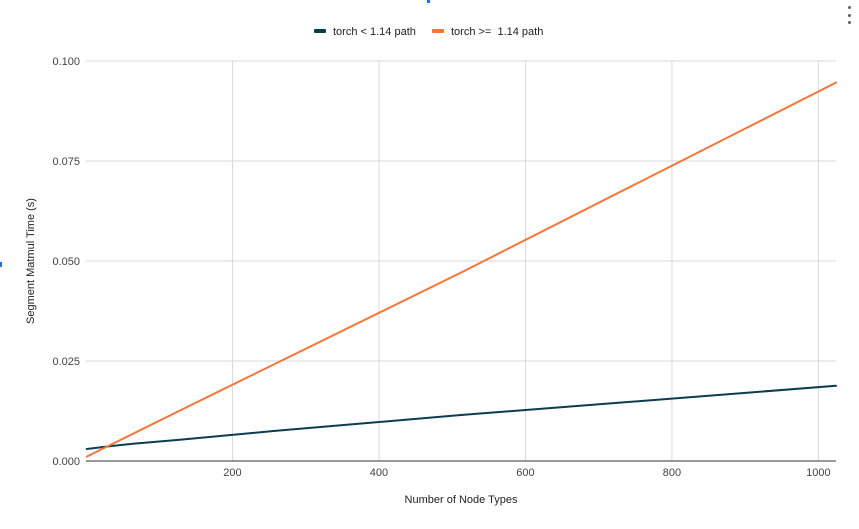 Image resolution: width=859 pixels, height=529 pixels. Describe the element at coordinates (428, 1) in the screenshot. I see `selection-handle-top` at that location.